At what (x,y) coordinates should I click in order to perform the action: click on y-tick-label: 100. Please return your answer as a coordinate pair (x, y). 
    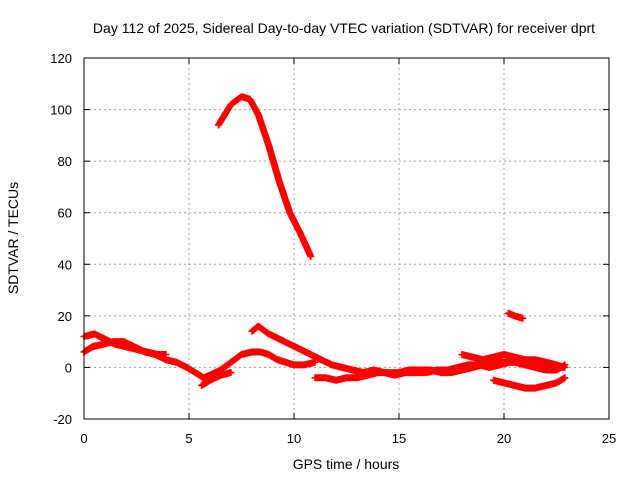
    Looking at the image, I should click on (61, 110).